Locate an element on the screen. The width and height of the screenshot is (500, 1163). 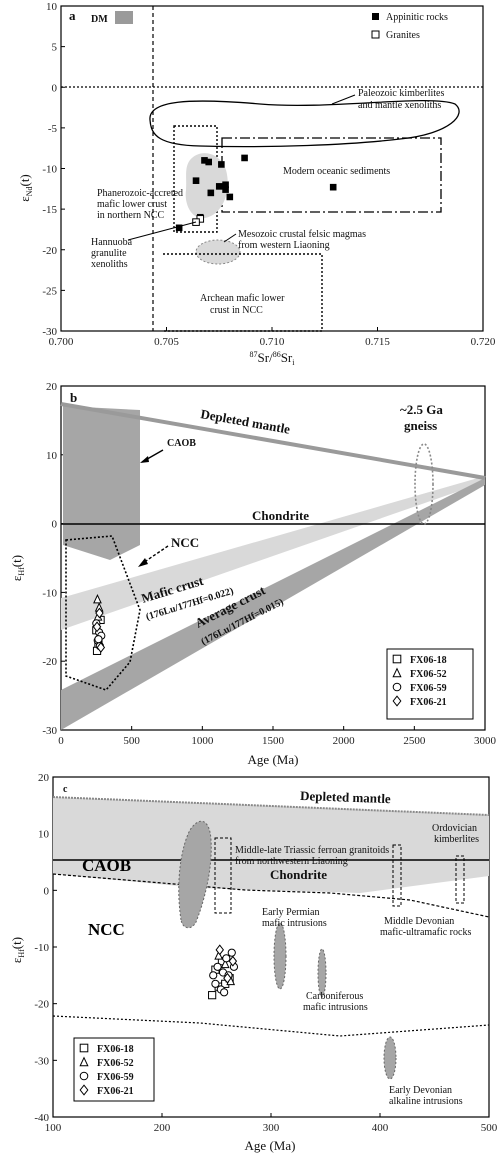
permian-label-1: Early Permian is located at coordinates (290, 912).